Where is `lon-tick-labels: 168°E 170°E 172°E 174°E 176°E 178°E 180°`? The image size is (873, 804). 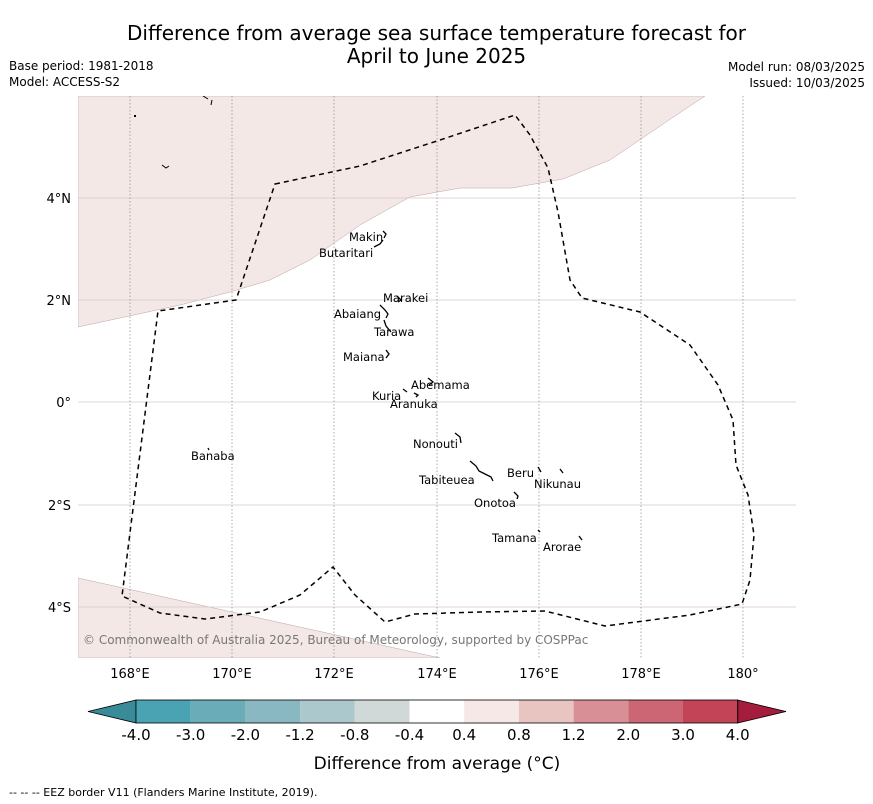
lon-tick-labels: 168°E 170°E 172°E 174°E 176°E 178°E 180° is located at coordinates (434, 674).